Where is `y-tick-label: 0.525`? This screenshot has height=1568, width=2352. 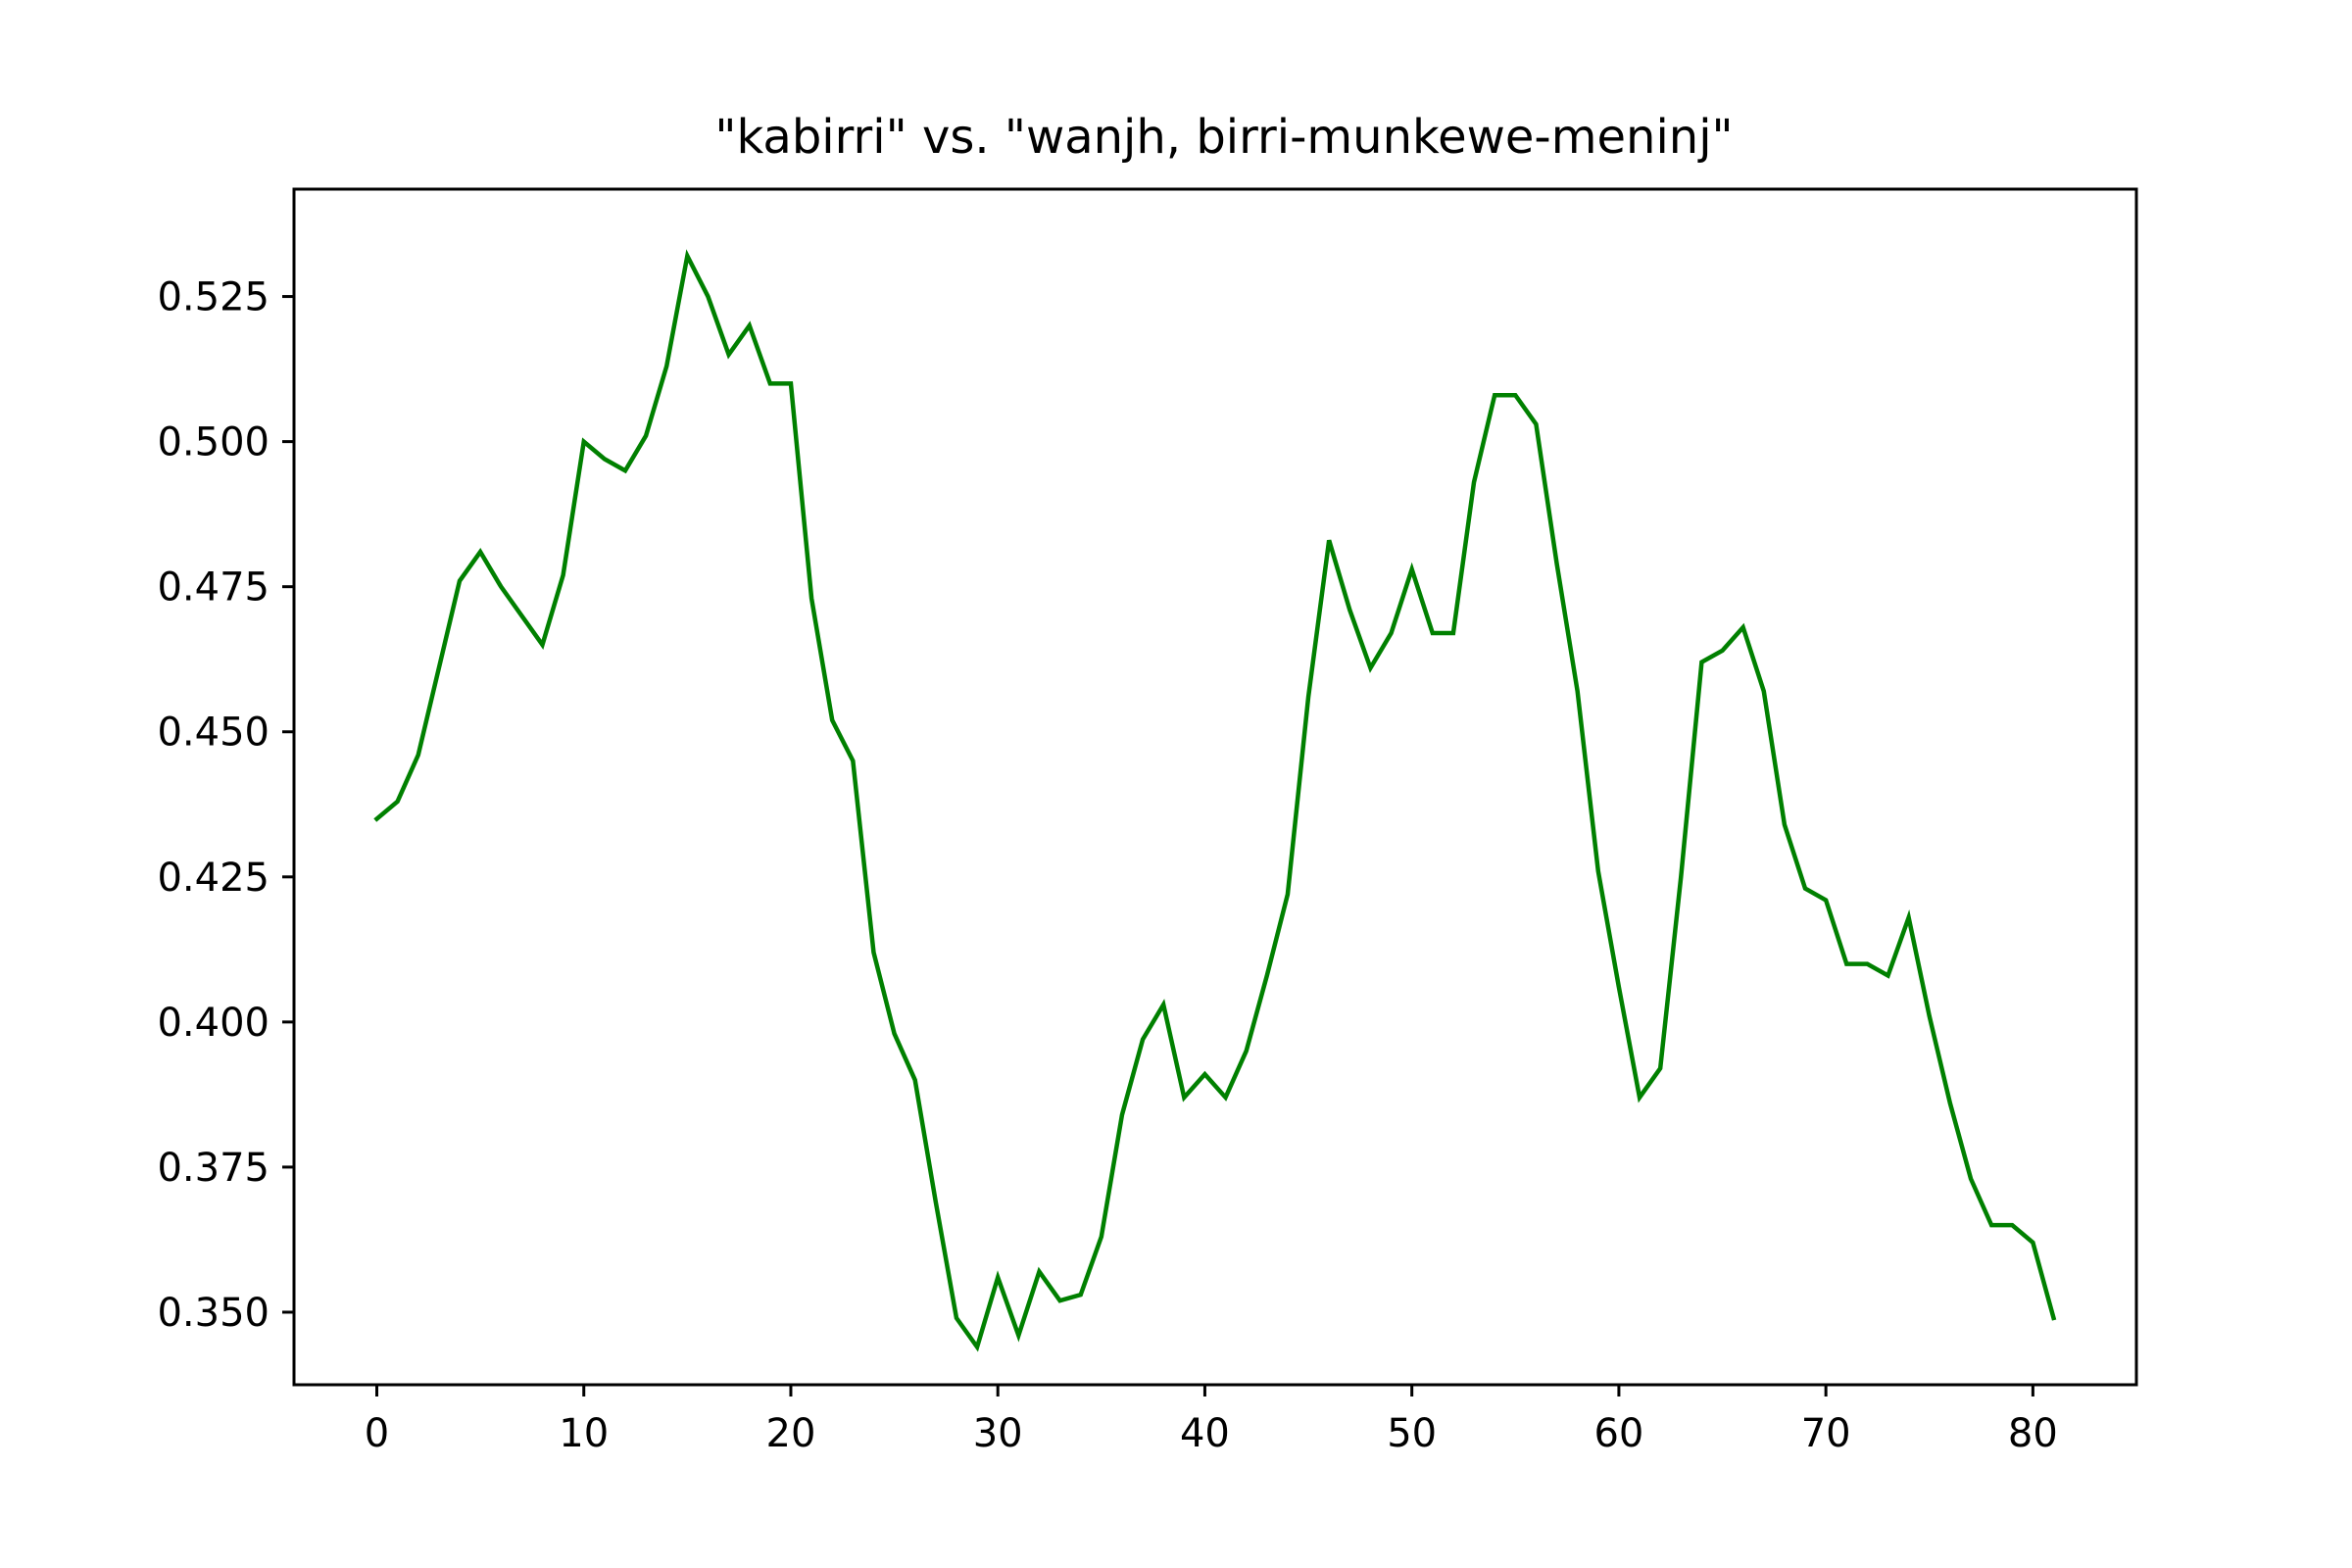
y-tick-label: 0.525 is located at coordinates (213, 297).